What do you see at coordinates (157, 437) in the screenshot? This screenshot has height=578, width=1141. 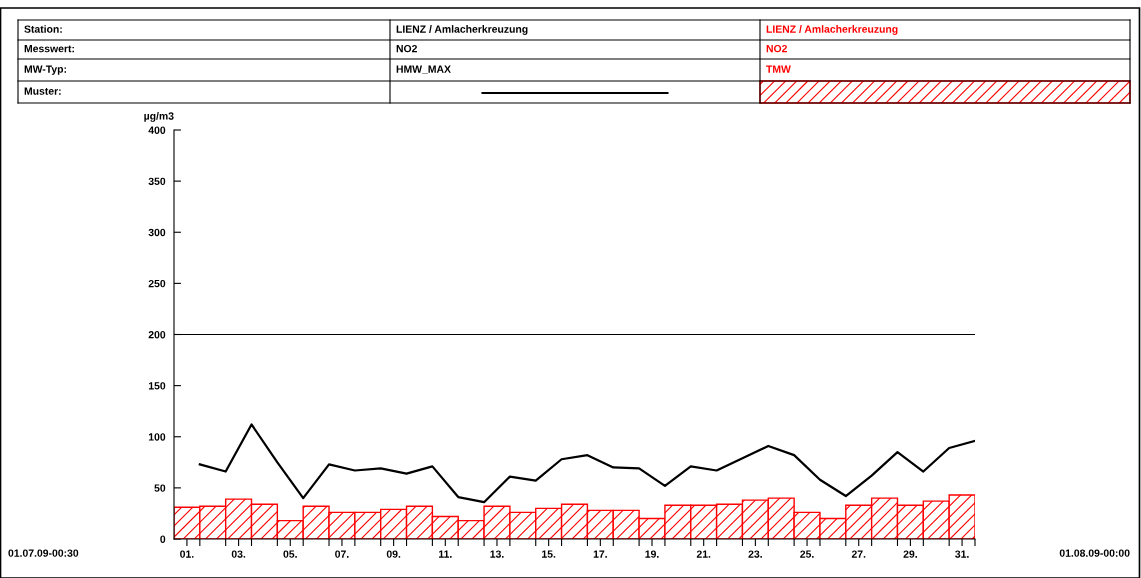 I see `y-tick-label: 100` at bounding box center [157, 437].